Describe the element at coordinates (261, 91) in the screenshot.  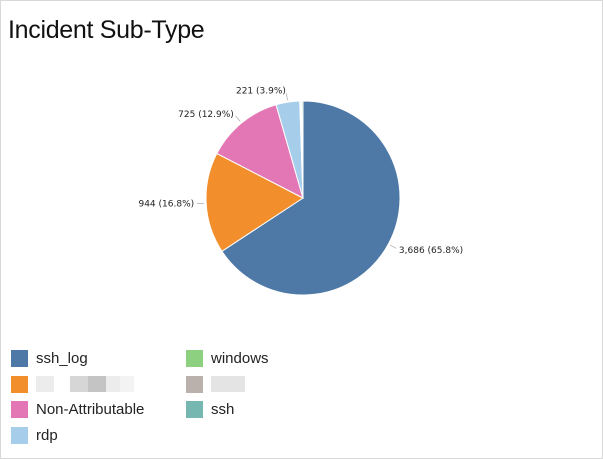
I see `slice-label: 221 (3.9%)` at that location.